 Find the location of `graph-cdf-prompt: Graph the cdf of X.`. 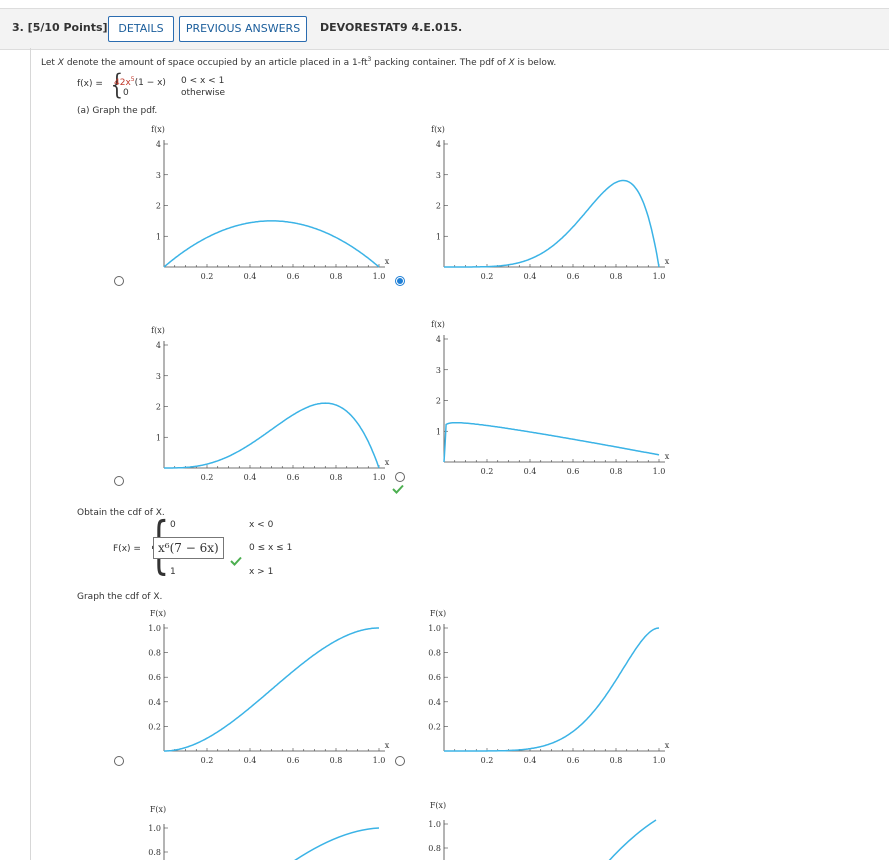

graph-cdf-prompt: Graph the cdf of X. is located at coordinates (120, 597).